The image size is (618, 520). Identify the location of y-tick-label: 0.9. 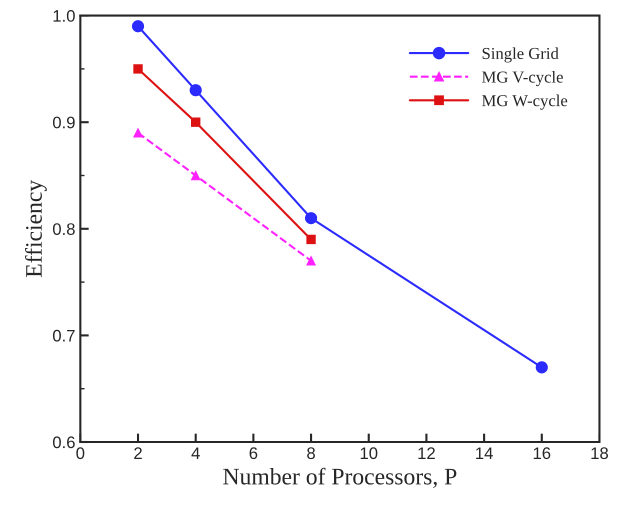
(63, 122).